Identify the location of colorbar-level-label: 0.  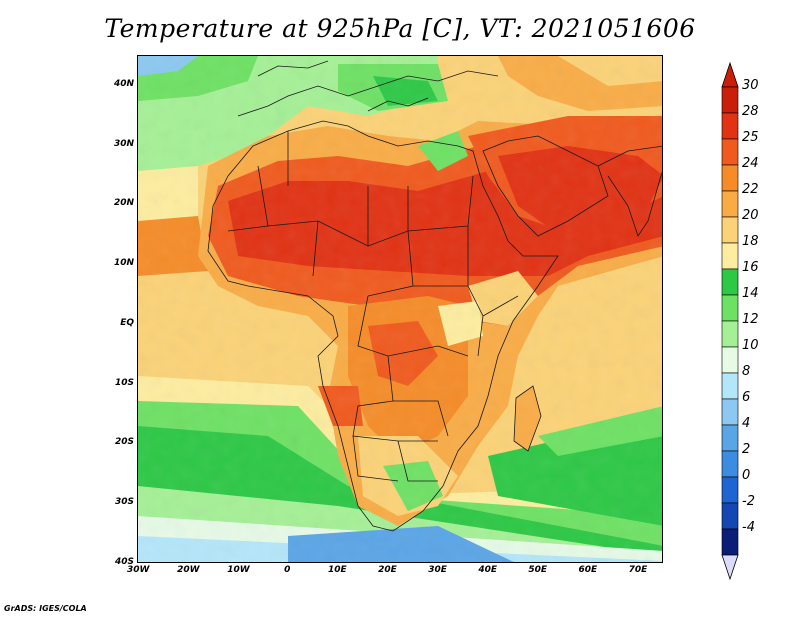
(746, 475).